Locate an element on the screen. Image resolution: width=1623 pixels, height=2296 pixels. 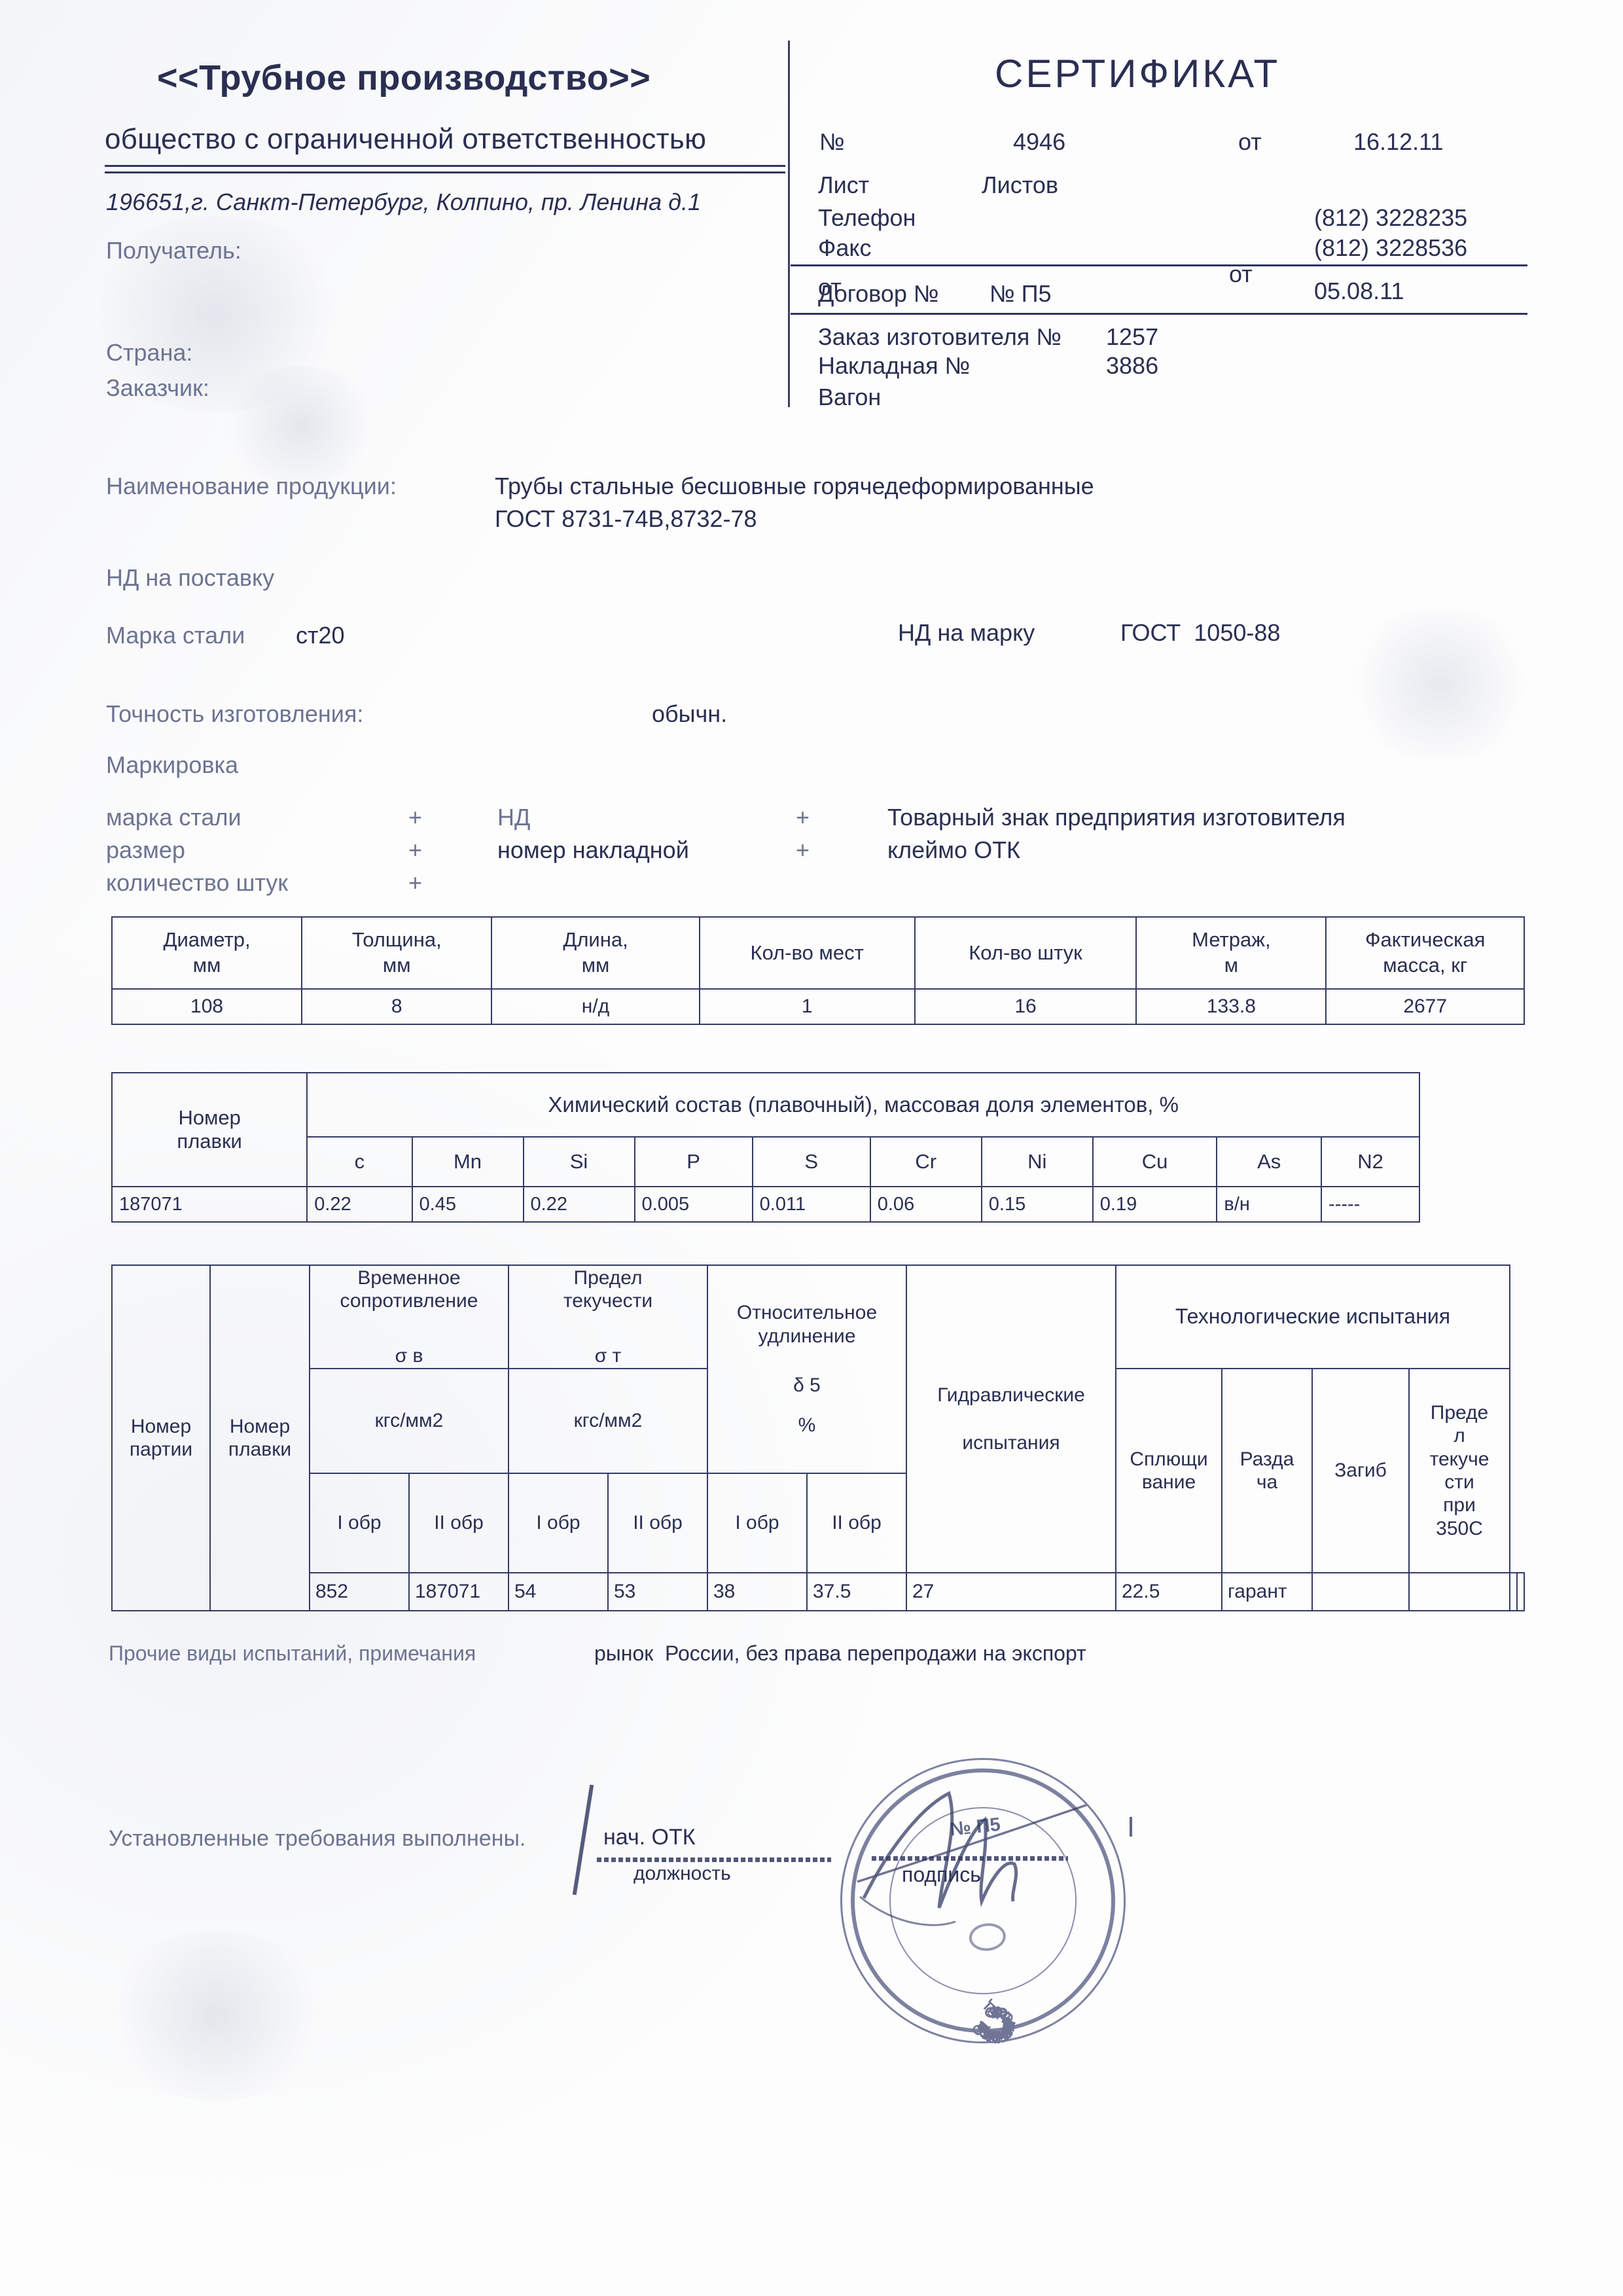
mech-col-yield350-l6: 350С is located at coordinates (1459, 1528).